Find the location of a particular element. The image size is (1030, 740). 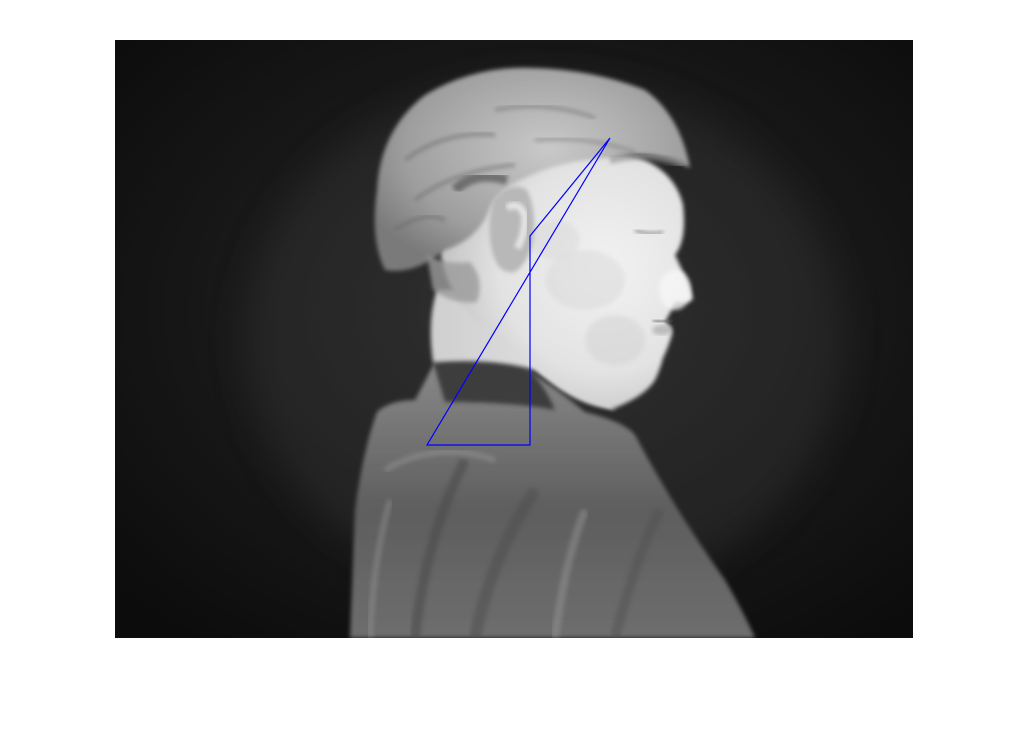

collar is located at coordinates (494, 383).